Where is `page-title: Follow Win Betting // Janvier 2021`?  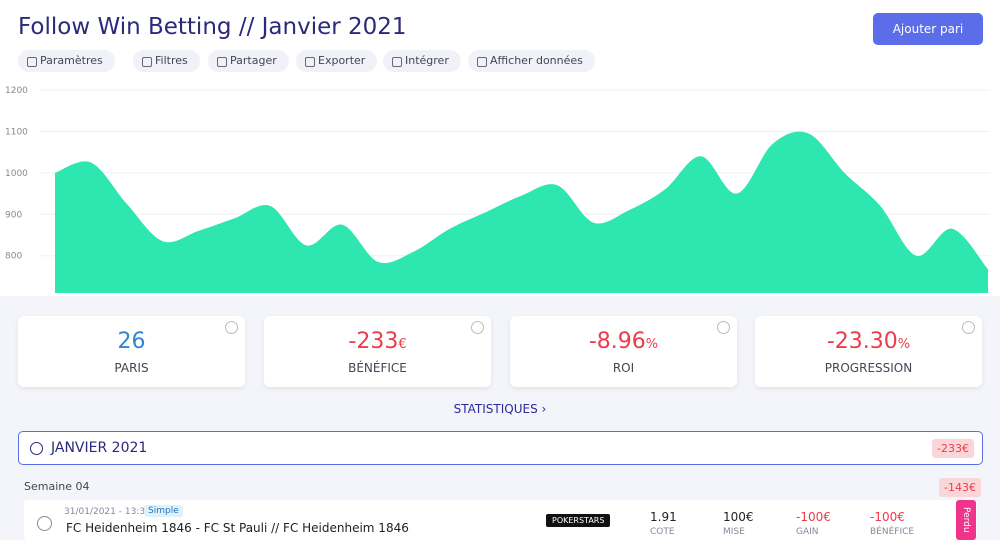 page-title: Follow Win Betting // Janvier 2021 is located at coordinates (212, 27).